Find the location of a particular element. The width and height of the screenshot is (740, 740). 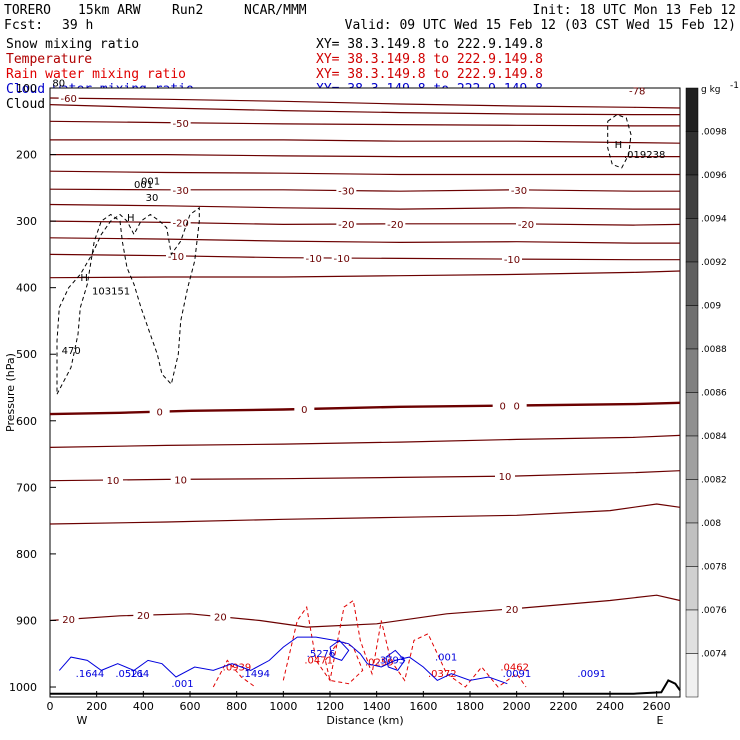

y-tick-label: 900 is located at coordinates (26, 620).